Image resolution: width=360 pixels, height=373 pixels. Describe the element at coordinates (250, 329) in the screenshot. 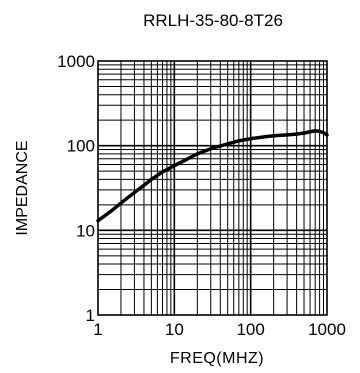

I see `x-tick-label: 100` at that location.